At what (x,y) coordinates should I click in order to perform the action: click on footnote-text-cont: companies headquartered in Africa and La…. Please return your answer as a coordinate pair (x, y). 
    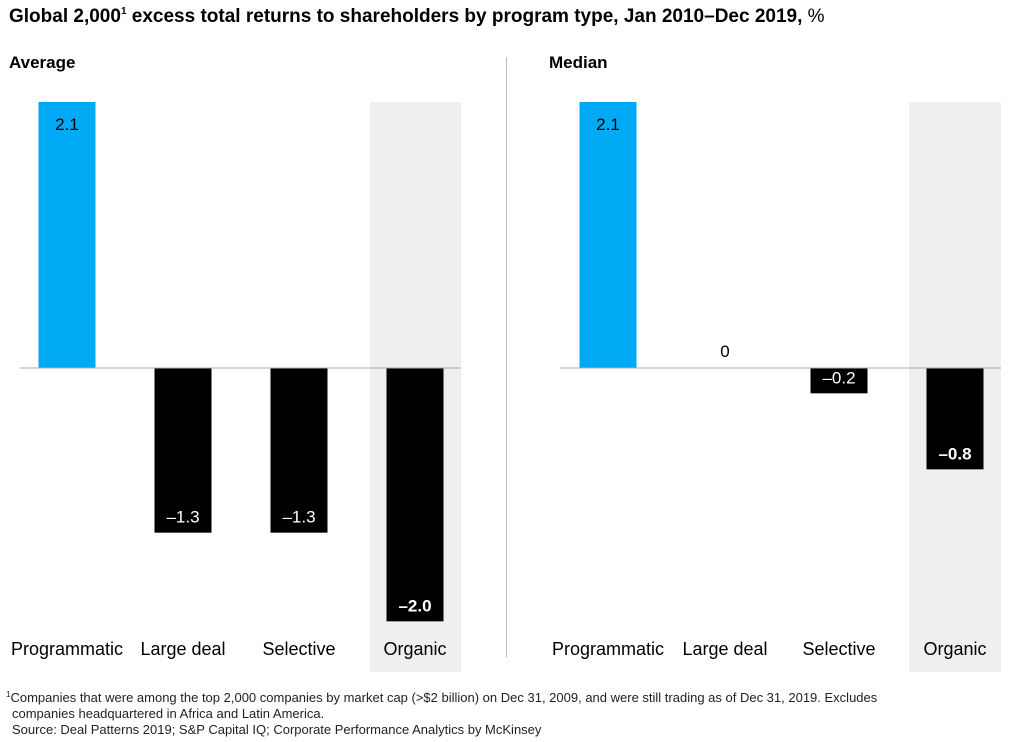
    Looking at the image, I should click on (168, 713).